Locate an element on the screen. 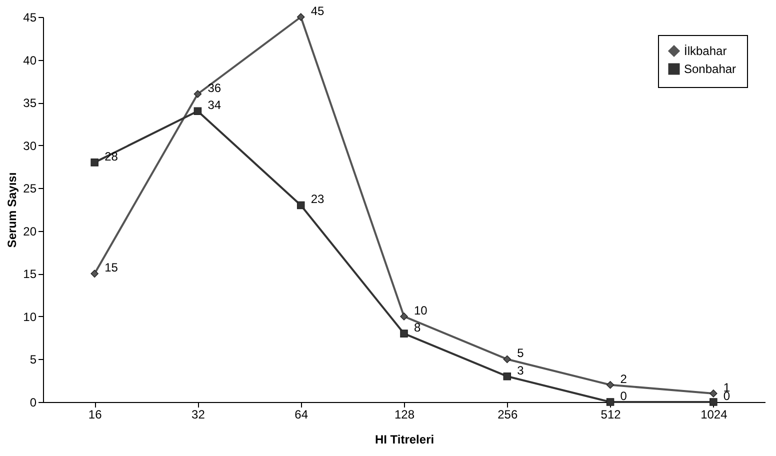 Image resolution: width=776 pixels, height=456 pixels. y-tick-label: 45 is located at coordinates (30, 17).